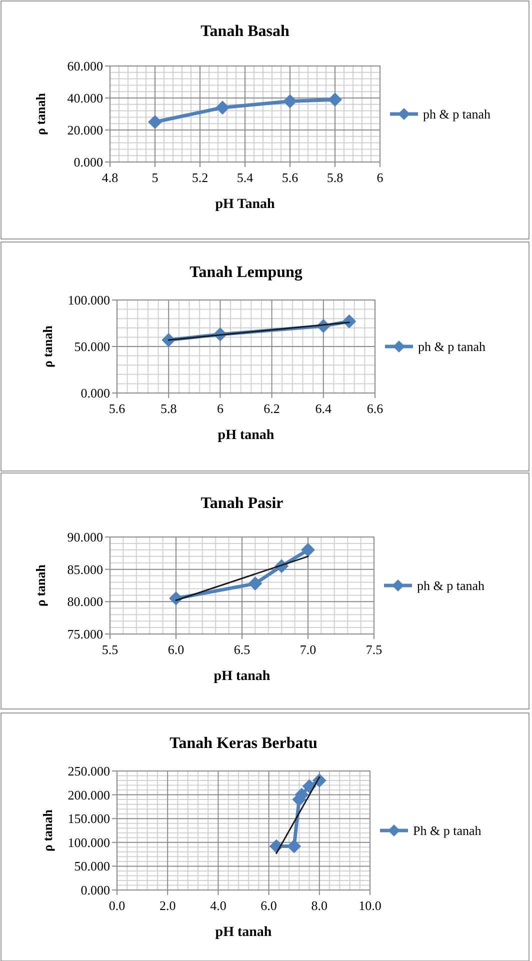 This screenshot has width=532, height=961. What do you see at coordinates (117, 905) in the screenshot?
I see `x-tick-label: 0.0` at bounding box center [117, 905].